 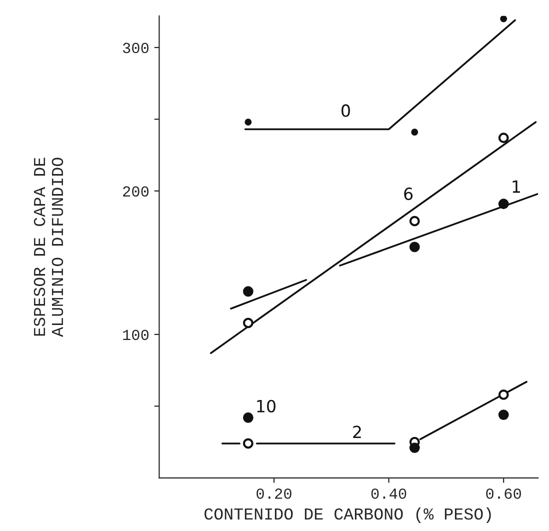 I want to click on series-label: 6, so click(x=408, y=193).